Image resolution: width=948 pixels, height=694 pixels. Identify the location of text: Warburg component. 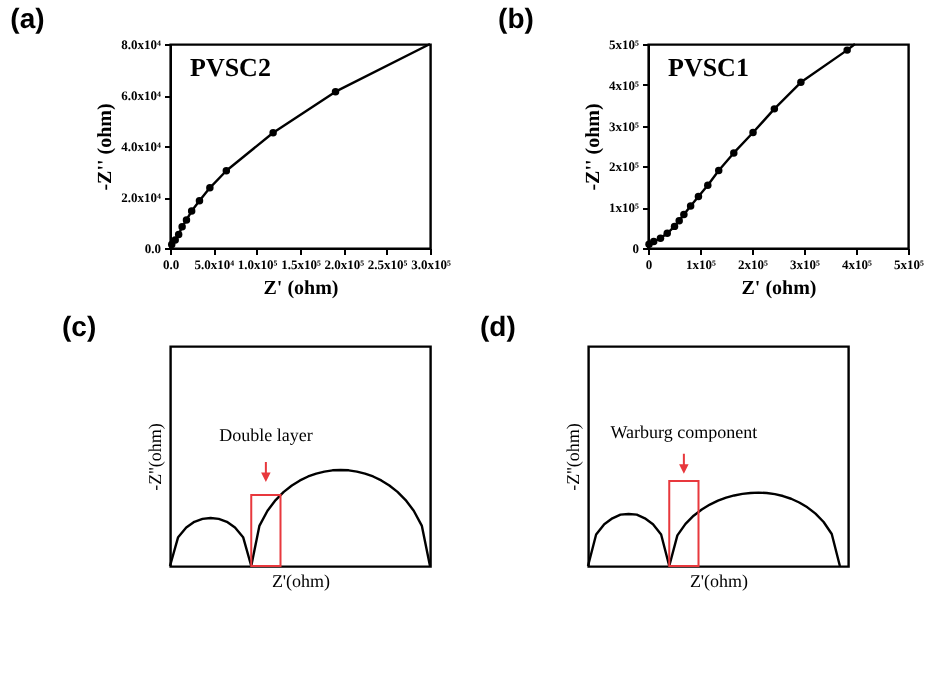
(684, 432).